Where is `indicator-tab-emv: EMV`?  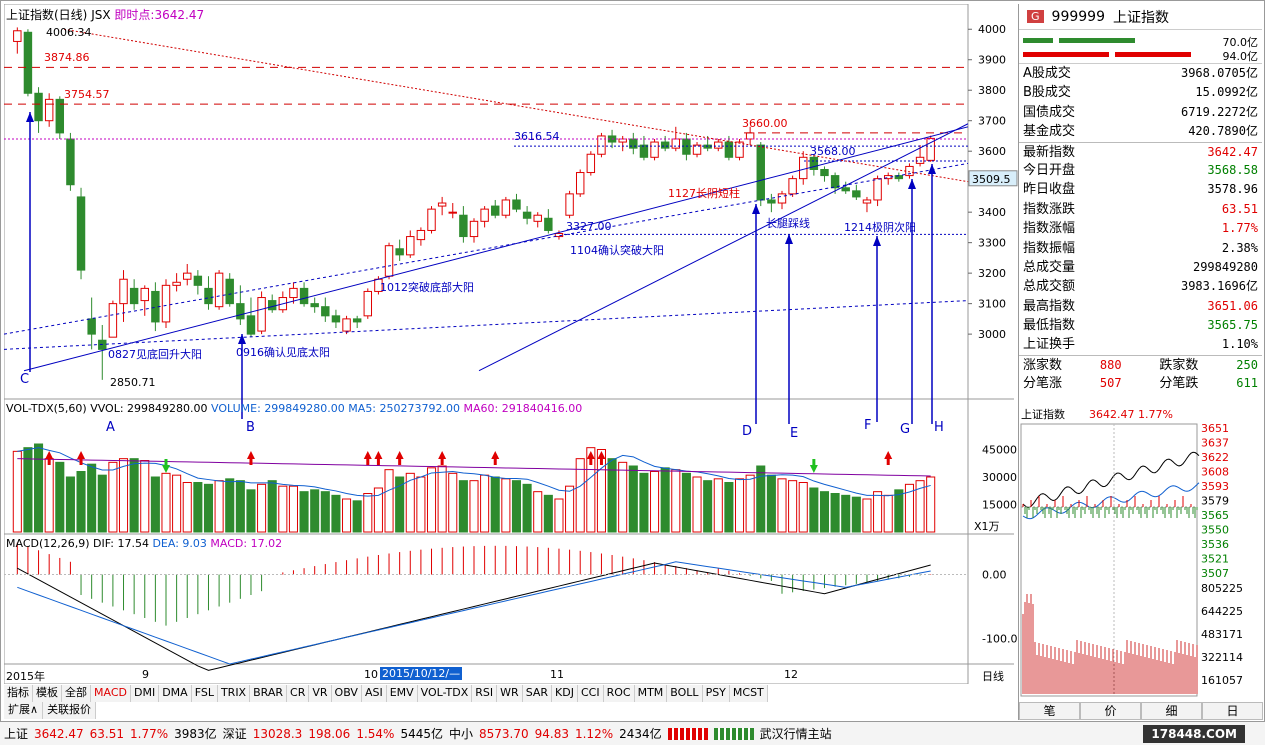
indicator-tab-emv: EMV is located at coordinates (402, 693).